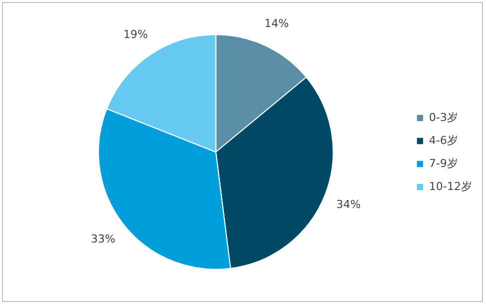 The height and width of the screenshot is (305, 486). What do you see at coordinates (443, 163) in the screenshot?
I see `legend-label: 7-9岁` at bounding box center [443, 163].